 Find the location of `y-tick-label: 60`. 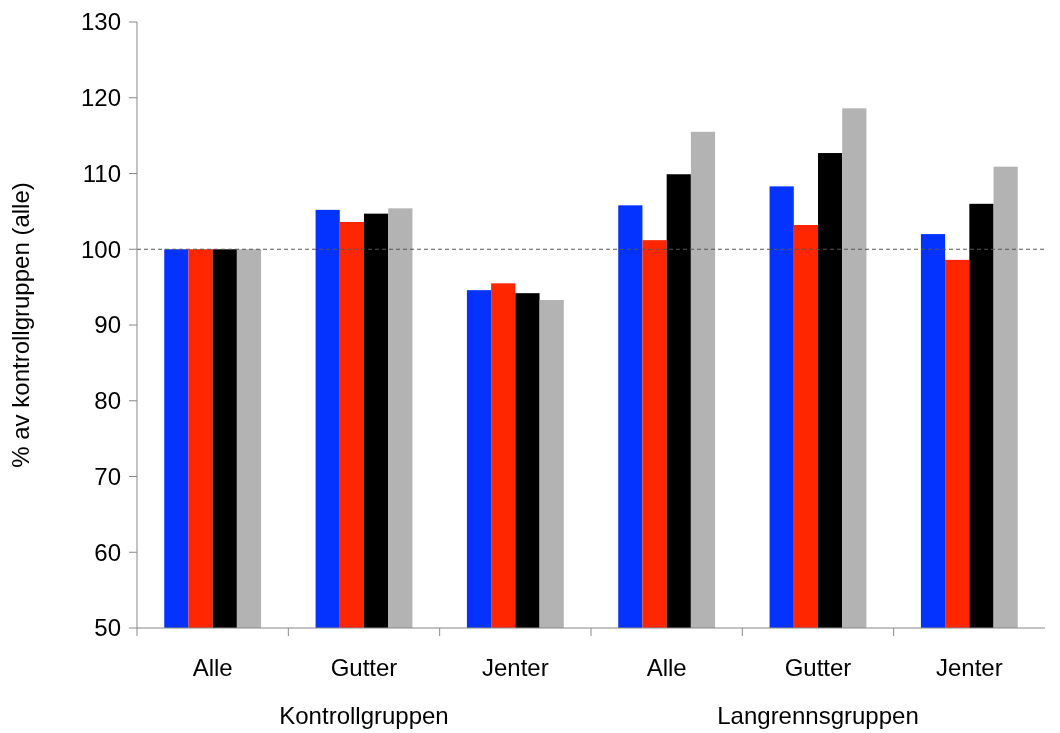

y-tick-label: 60 is located at coordinates (107, 552).